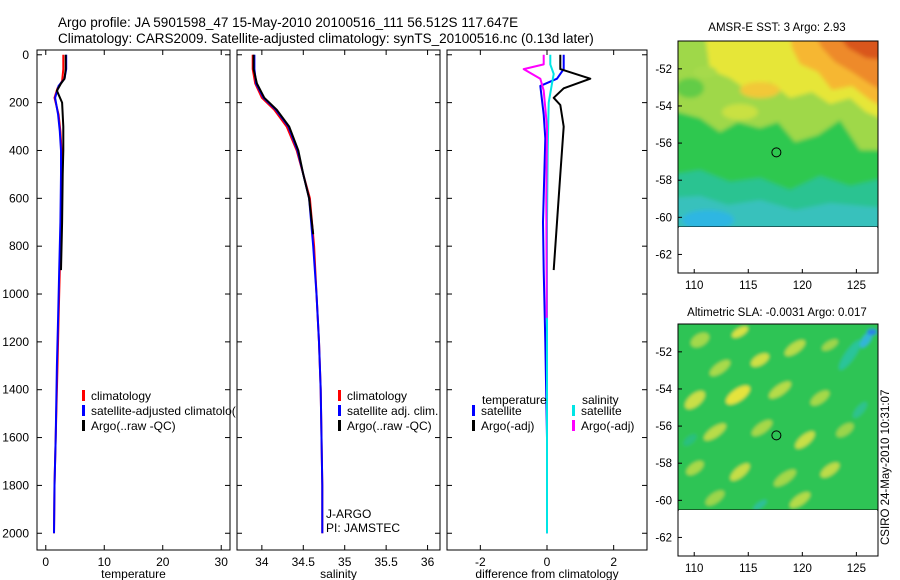 The width and height of the screenshot is (900, 580). I want to click on y-tick-label: 200, so click(19, 103).